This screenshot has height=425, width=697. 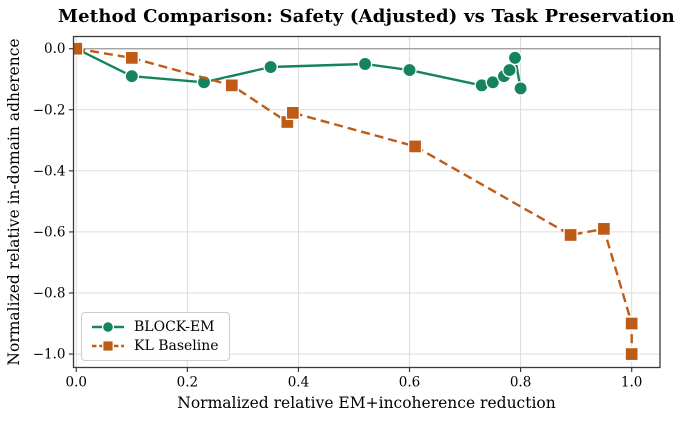 What do you see at coordinates (76, 383) in the screenshot?
I see `x-tick-label-0.0: 0.0` at bounding box center [76, 383].